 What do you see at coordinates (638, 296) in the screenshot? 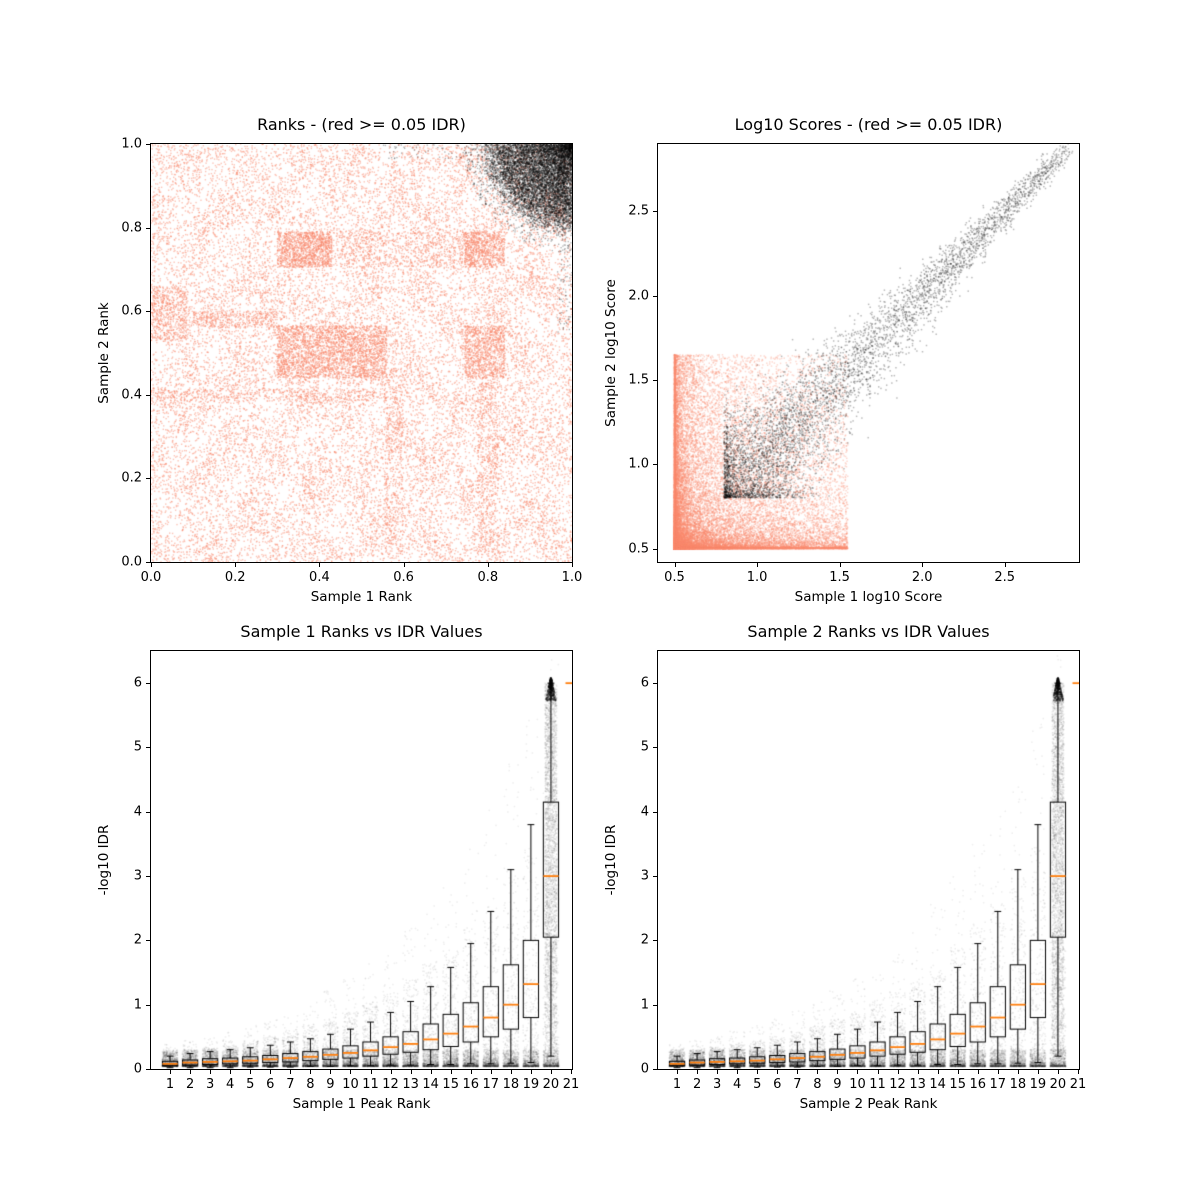
I see `y-tick-label: 2.0` at bounding box center [638, 296].